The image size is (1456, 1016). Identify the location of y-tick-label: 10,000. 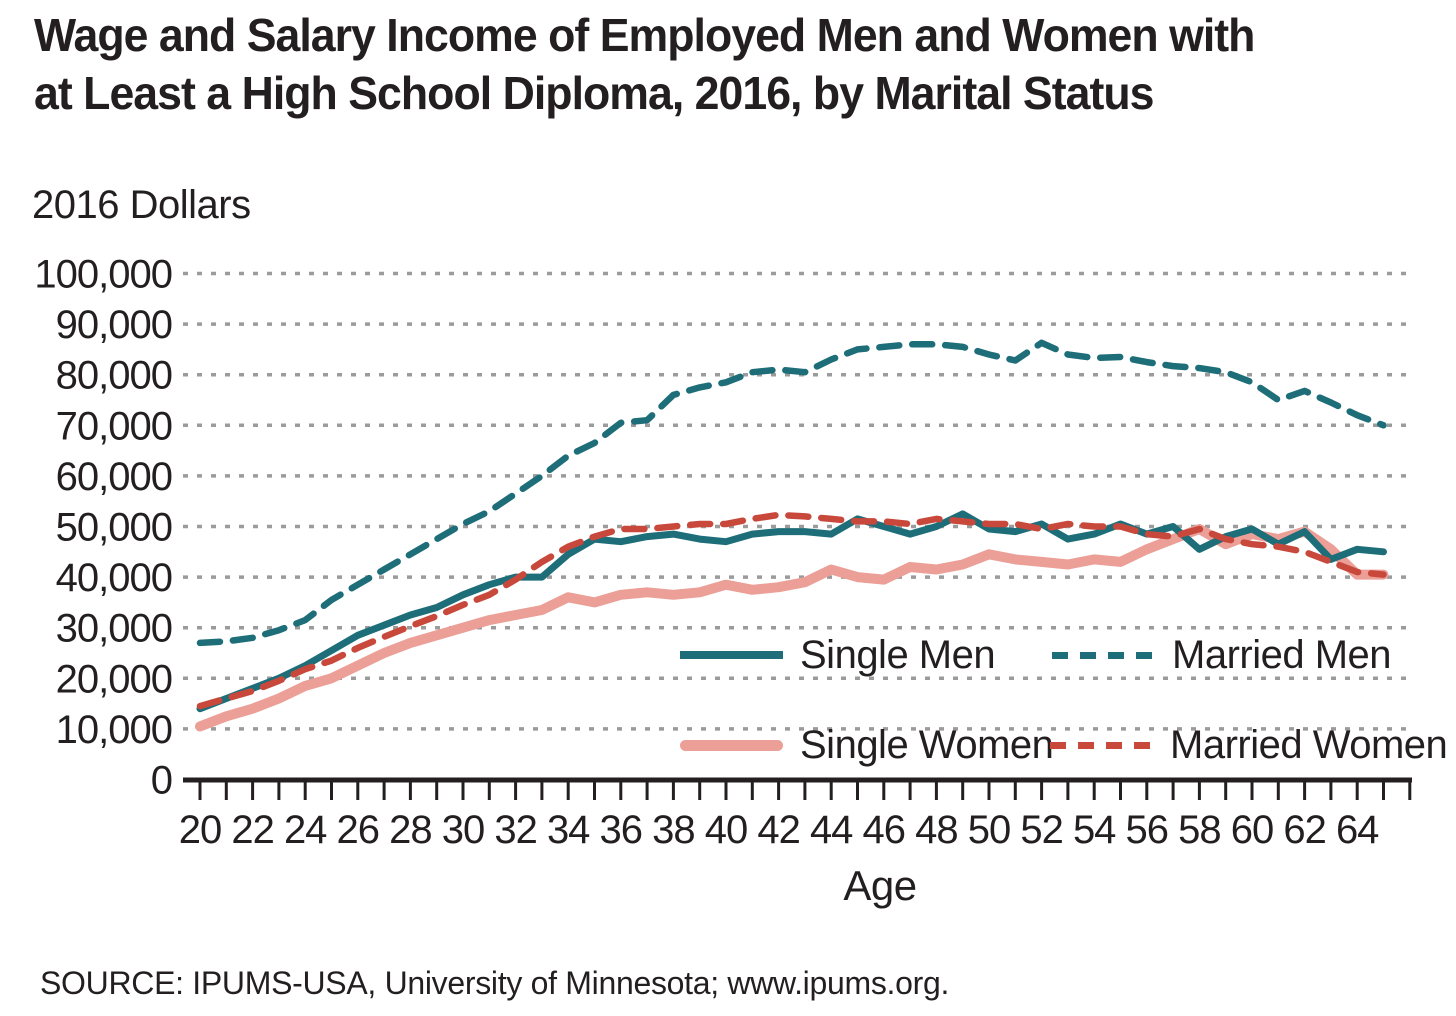
(114, 730).